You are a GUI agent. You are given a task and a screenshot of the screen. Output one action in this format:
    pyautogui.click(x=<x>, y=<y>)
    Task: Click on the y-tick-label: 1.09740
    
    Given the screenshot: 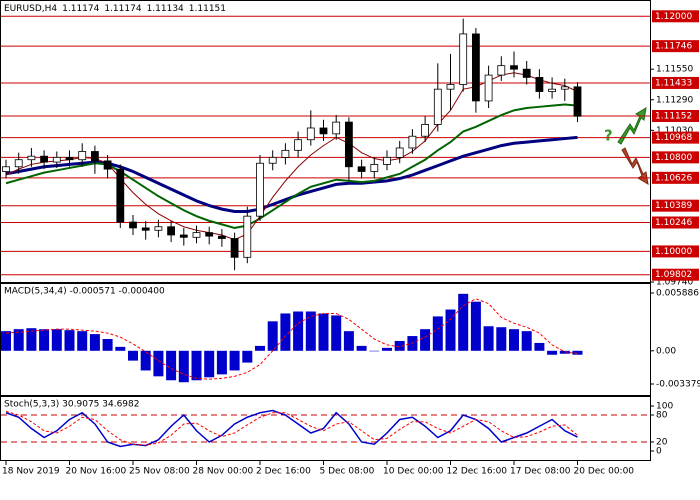 What is the action you would take?
    pyautogui.click(x=674, y=283)
    